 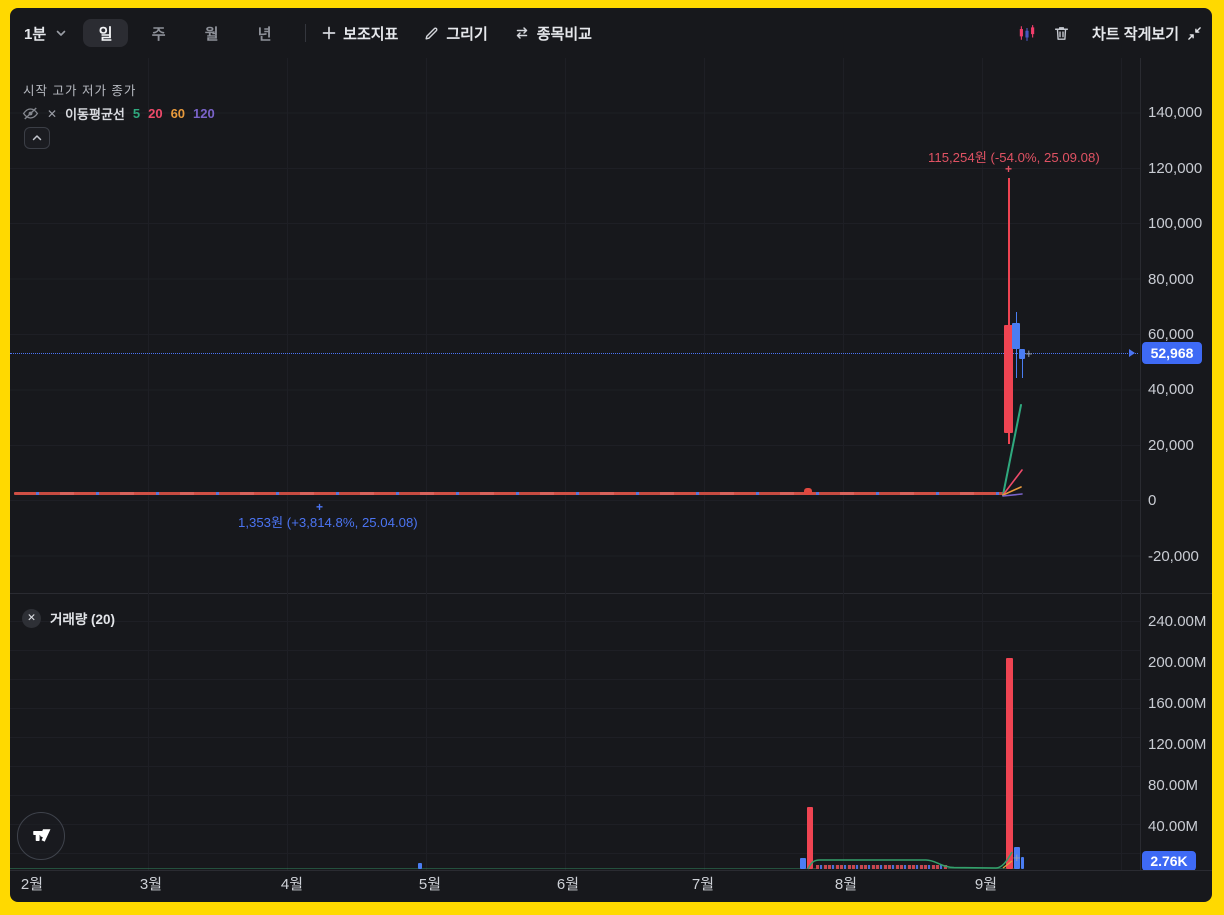 I want to click on trash-icon, so click(x=1061, y=33).